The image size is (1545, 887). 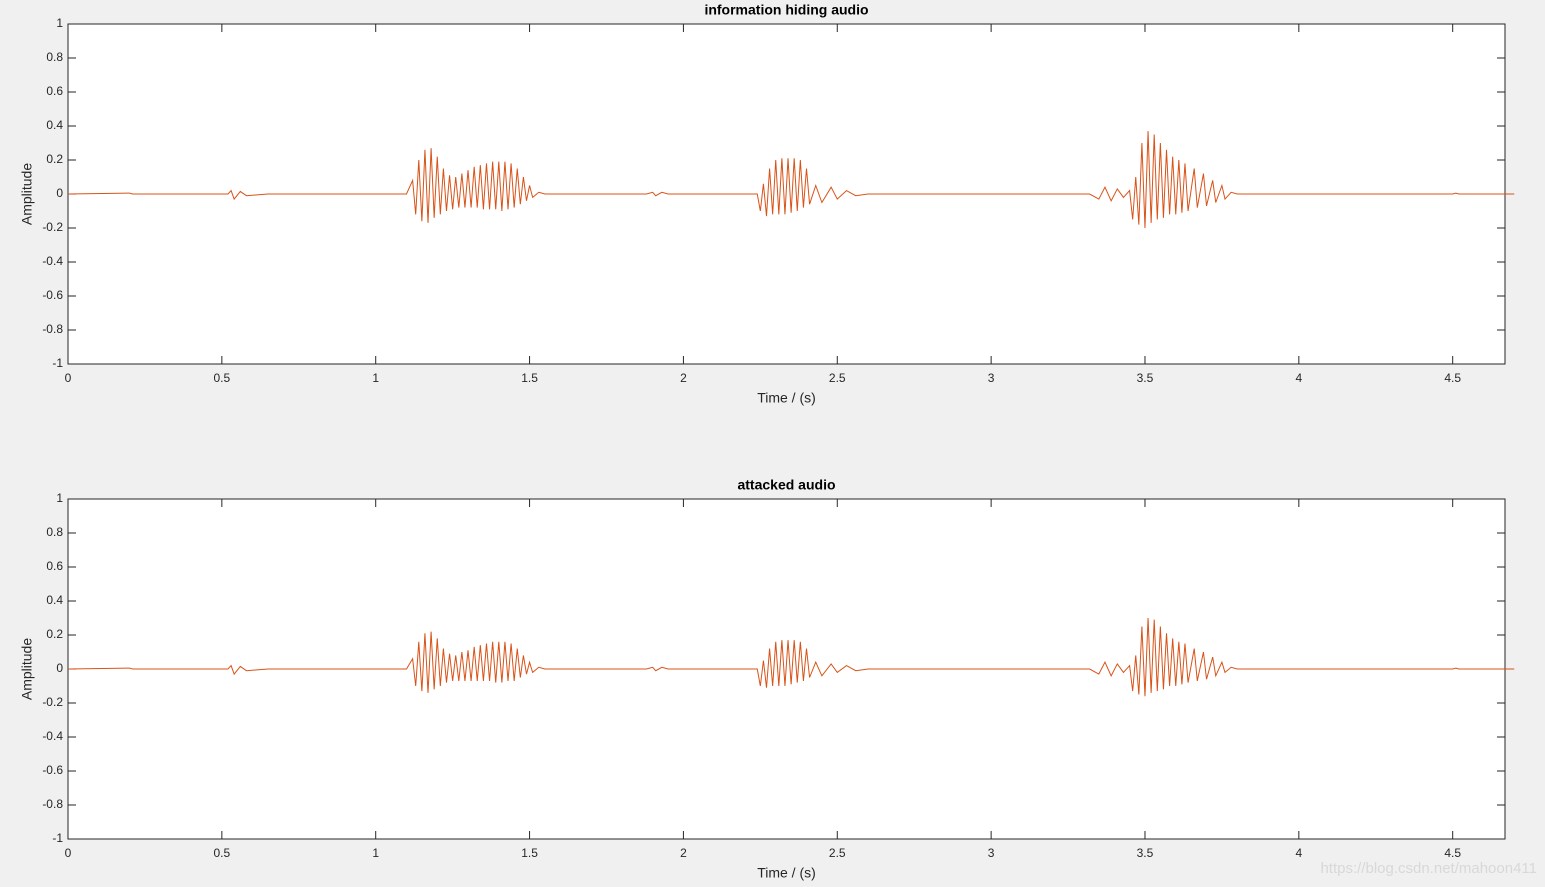 I want to click on chart-title: attacked audio, so click(x=786, y=485).